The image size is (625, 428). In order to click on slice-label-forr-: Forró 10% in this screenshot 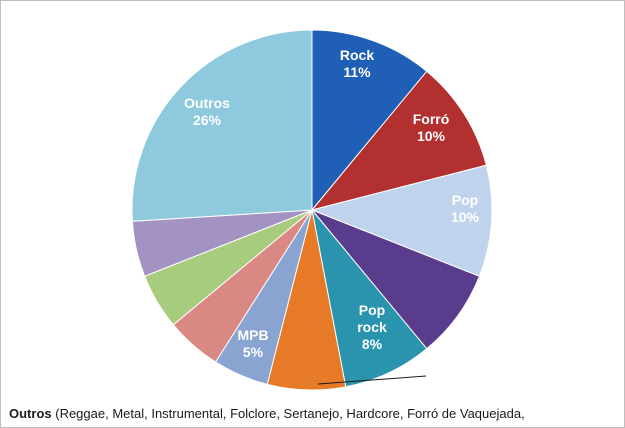, I will do `click(431, 127)`.